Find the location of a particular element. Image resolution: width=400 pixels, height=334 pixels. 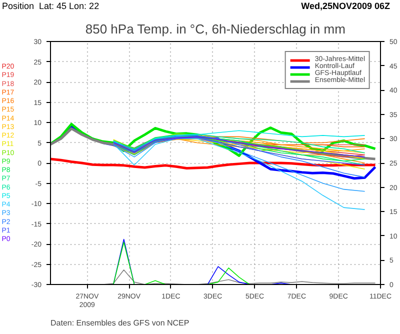

text: Wed,25NOV2009 06Z is located at coordinates (345, 6).